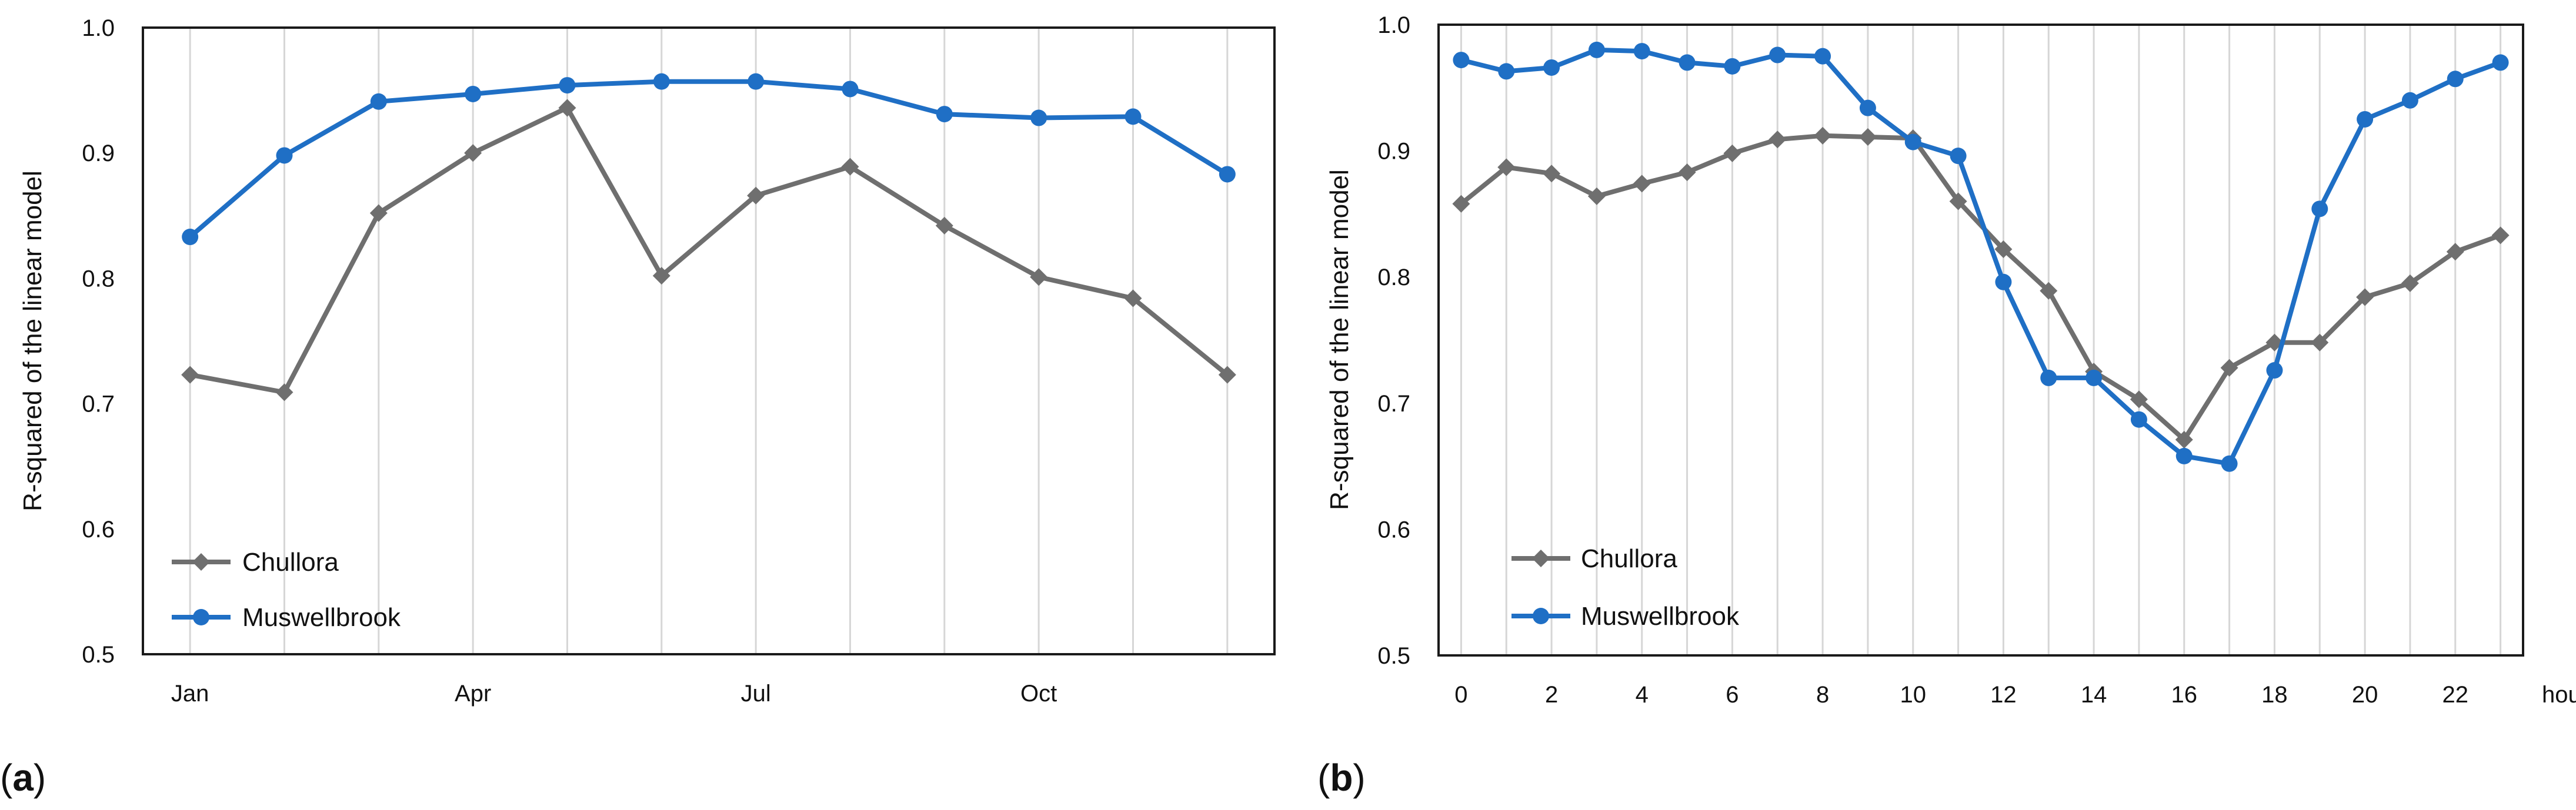 The image size is (2576, 810). What do you see at coordinates (1822, 695) in the screenshot?
I see `x-tick-label: 8` at bounding box center [1822, 695].